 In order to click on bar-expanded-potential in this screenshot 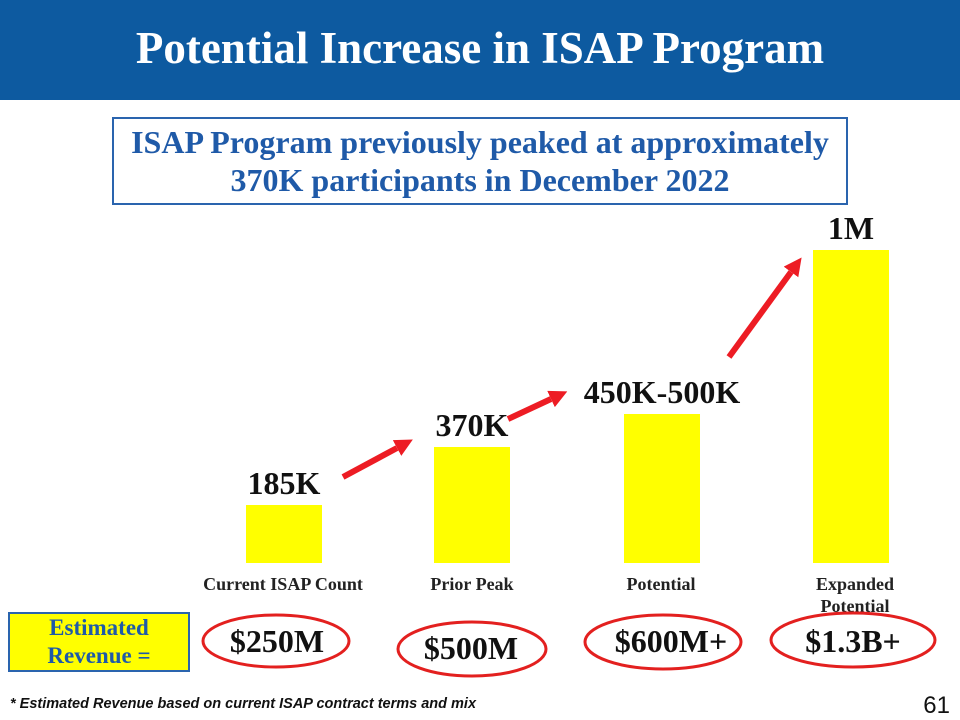, I will do `click(851, 406)`.